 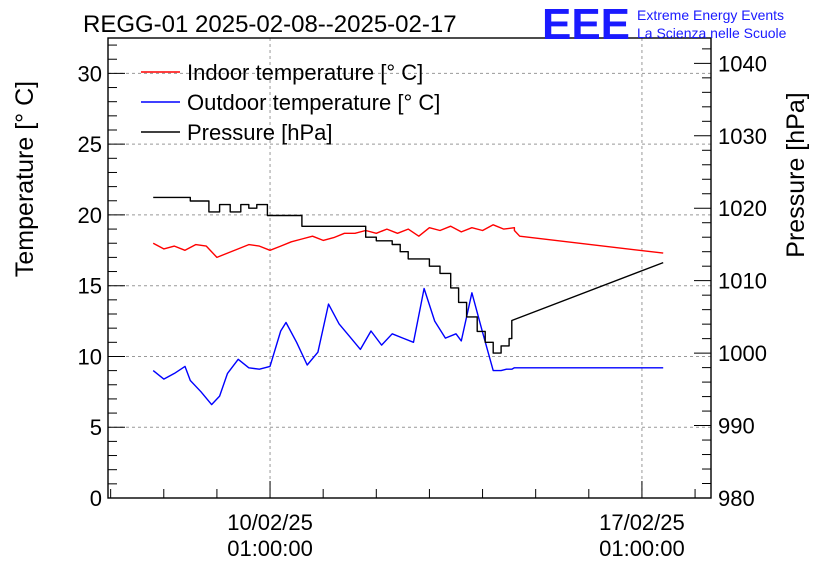 What do you see at coordinates (710, 15) in the screenshot?
I see `logo-line-1: Extreme Energy Events` at bounding box center [710, 15].